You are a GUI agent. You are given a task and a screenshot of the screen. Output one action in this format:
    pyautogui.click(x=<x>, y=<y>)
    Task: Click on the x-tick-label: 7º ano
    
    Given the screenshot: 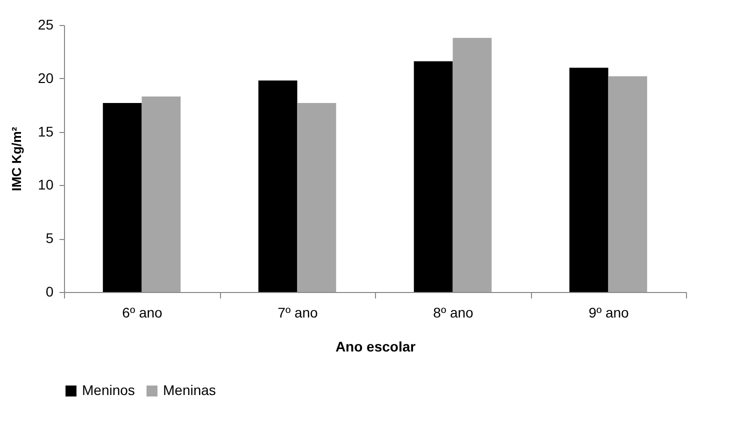 What is the action you would take?
    pyautogui.click(x=298, y=312)
    